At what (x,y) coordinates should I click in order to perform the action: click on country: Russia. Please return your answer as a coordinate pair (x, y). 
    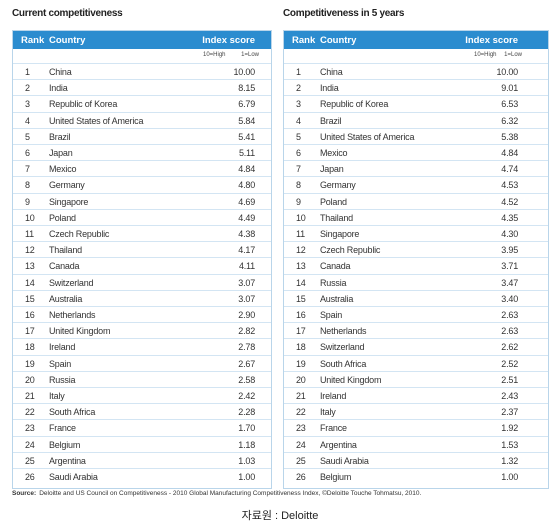
    Looking at the image, I should click on (333, 282).